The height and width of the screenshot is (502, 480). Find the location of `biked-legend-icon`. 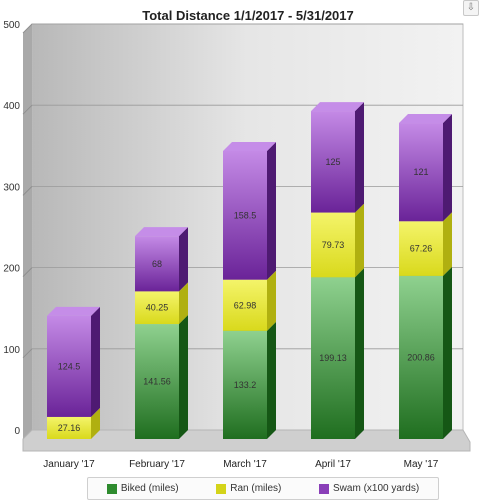

biked-legend-icon is located at coordinates (111, 488).